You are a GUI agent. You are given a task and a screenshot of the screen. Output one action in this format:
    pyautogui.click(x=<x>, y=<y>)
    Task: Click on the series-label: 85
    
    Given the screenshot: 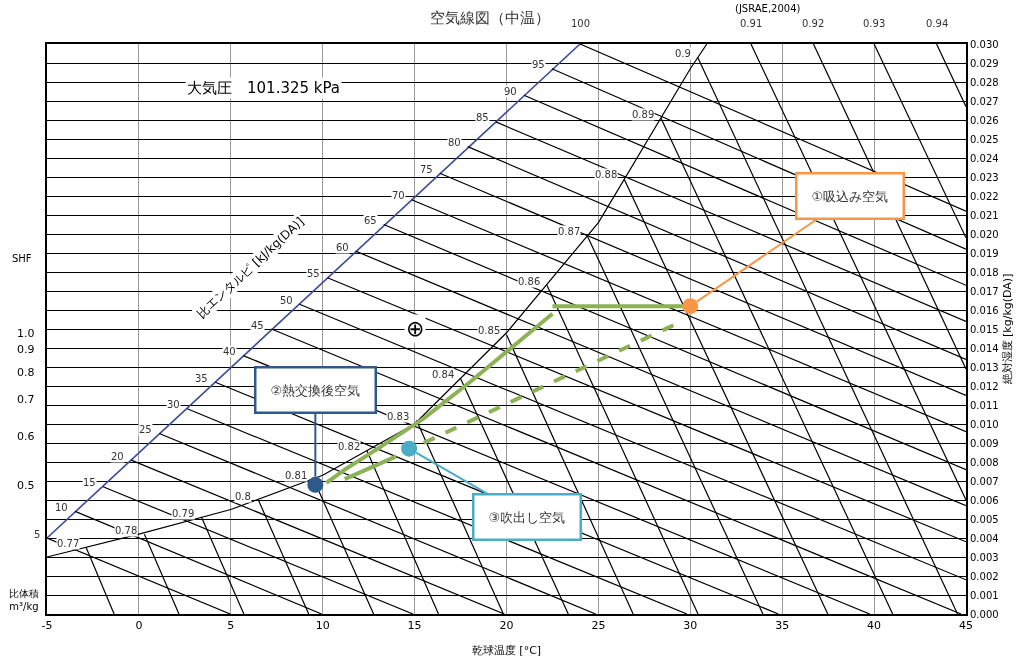 What is the action you would take?
    pyautogui.click(x=482, y=117)
    